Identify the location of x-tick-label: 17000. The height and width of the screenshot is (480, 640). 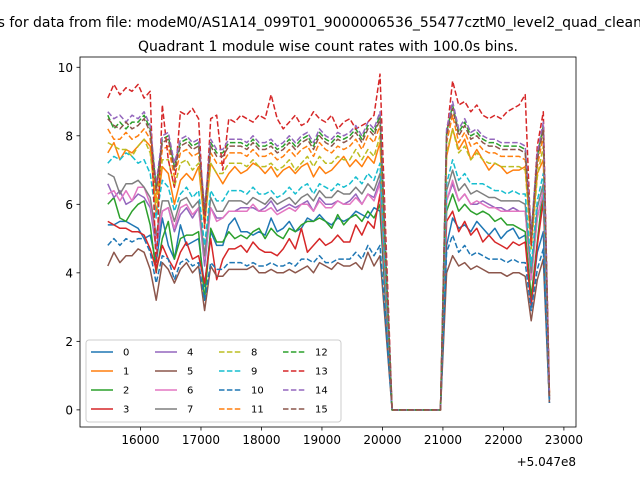
(201, 440).